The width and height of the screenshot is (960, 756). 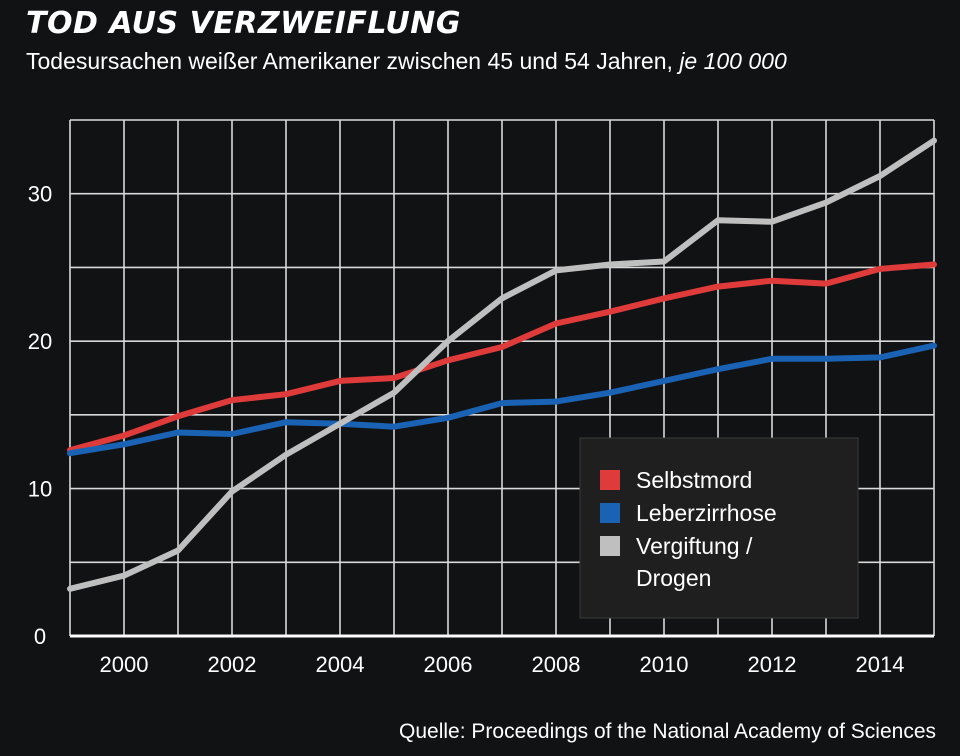 What do you see at coordinates (772, 664) in the screenshot?
I see `x-tick-label: 2012` at bounding box center [772, 664].